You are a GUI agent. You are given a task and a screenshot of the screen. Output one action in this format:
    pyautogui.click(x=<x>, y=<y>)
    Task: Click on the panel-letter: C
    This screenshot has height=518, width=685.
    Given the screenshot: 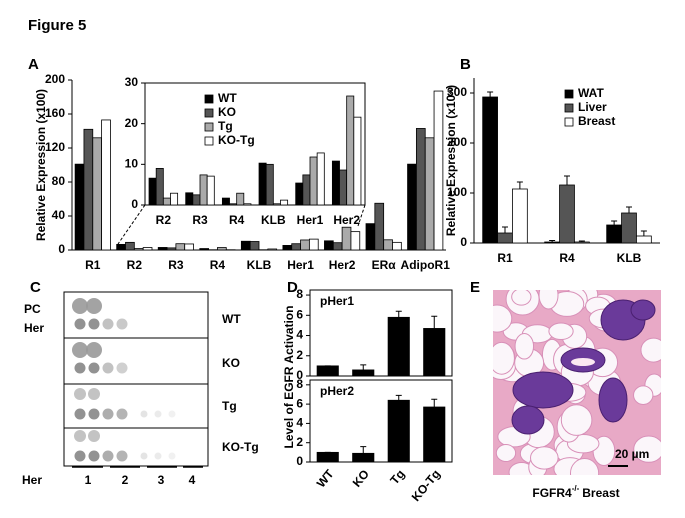 What is the action you would take?
    pyautogui.click(x=35, y=287)
    